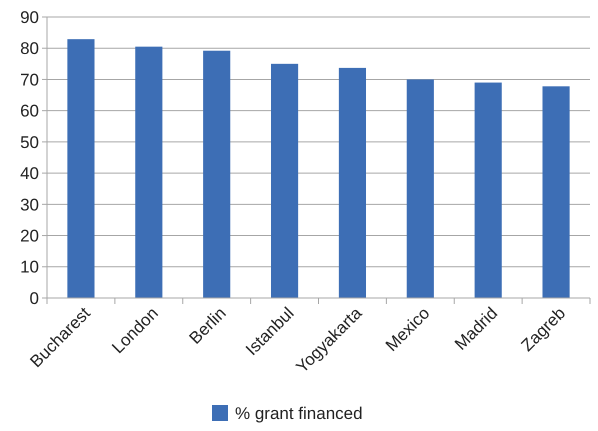 The height and width of the screenshot is (431, 598). I want to click on y-tick-label: 90, so click(29, 17).